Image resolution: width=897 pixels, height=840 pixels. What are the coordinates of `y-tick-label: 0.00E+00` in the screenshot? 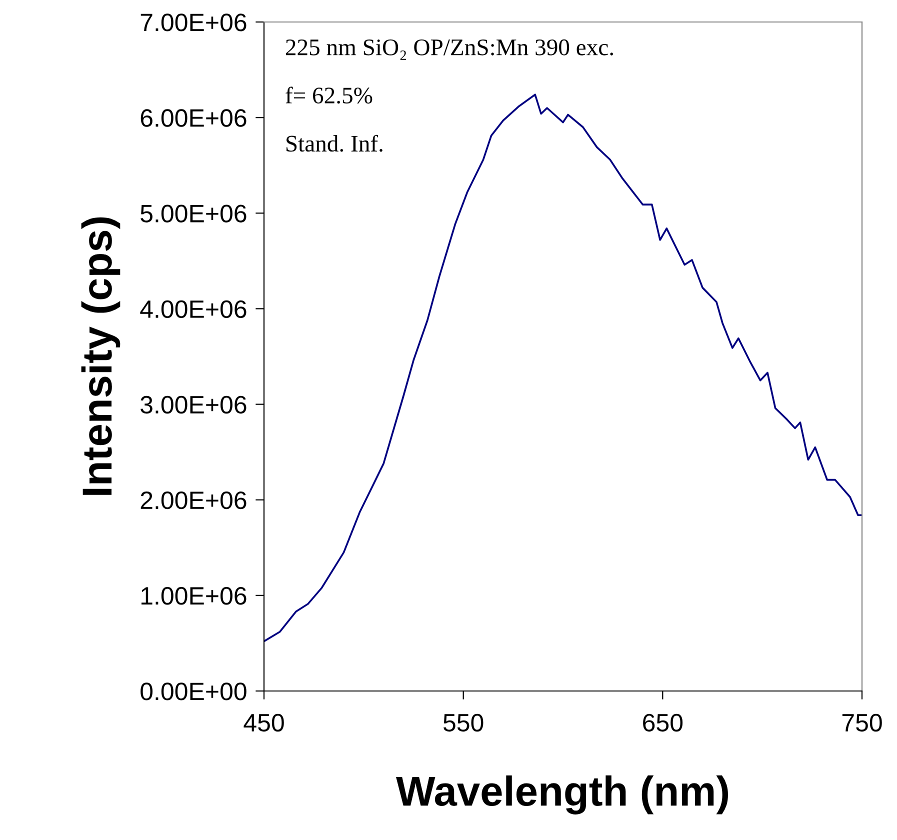 It's located at (193, 691).